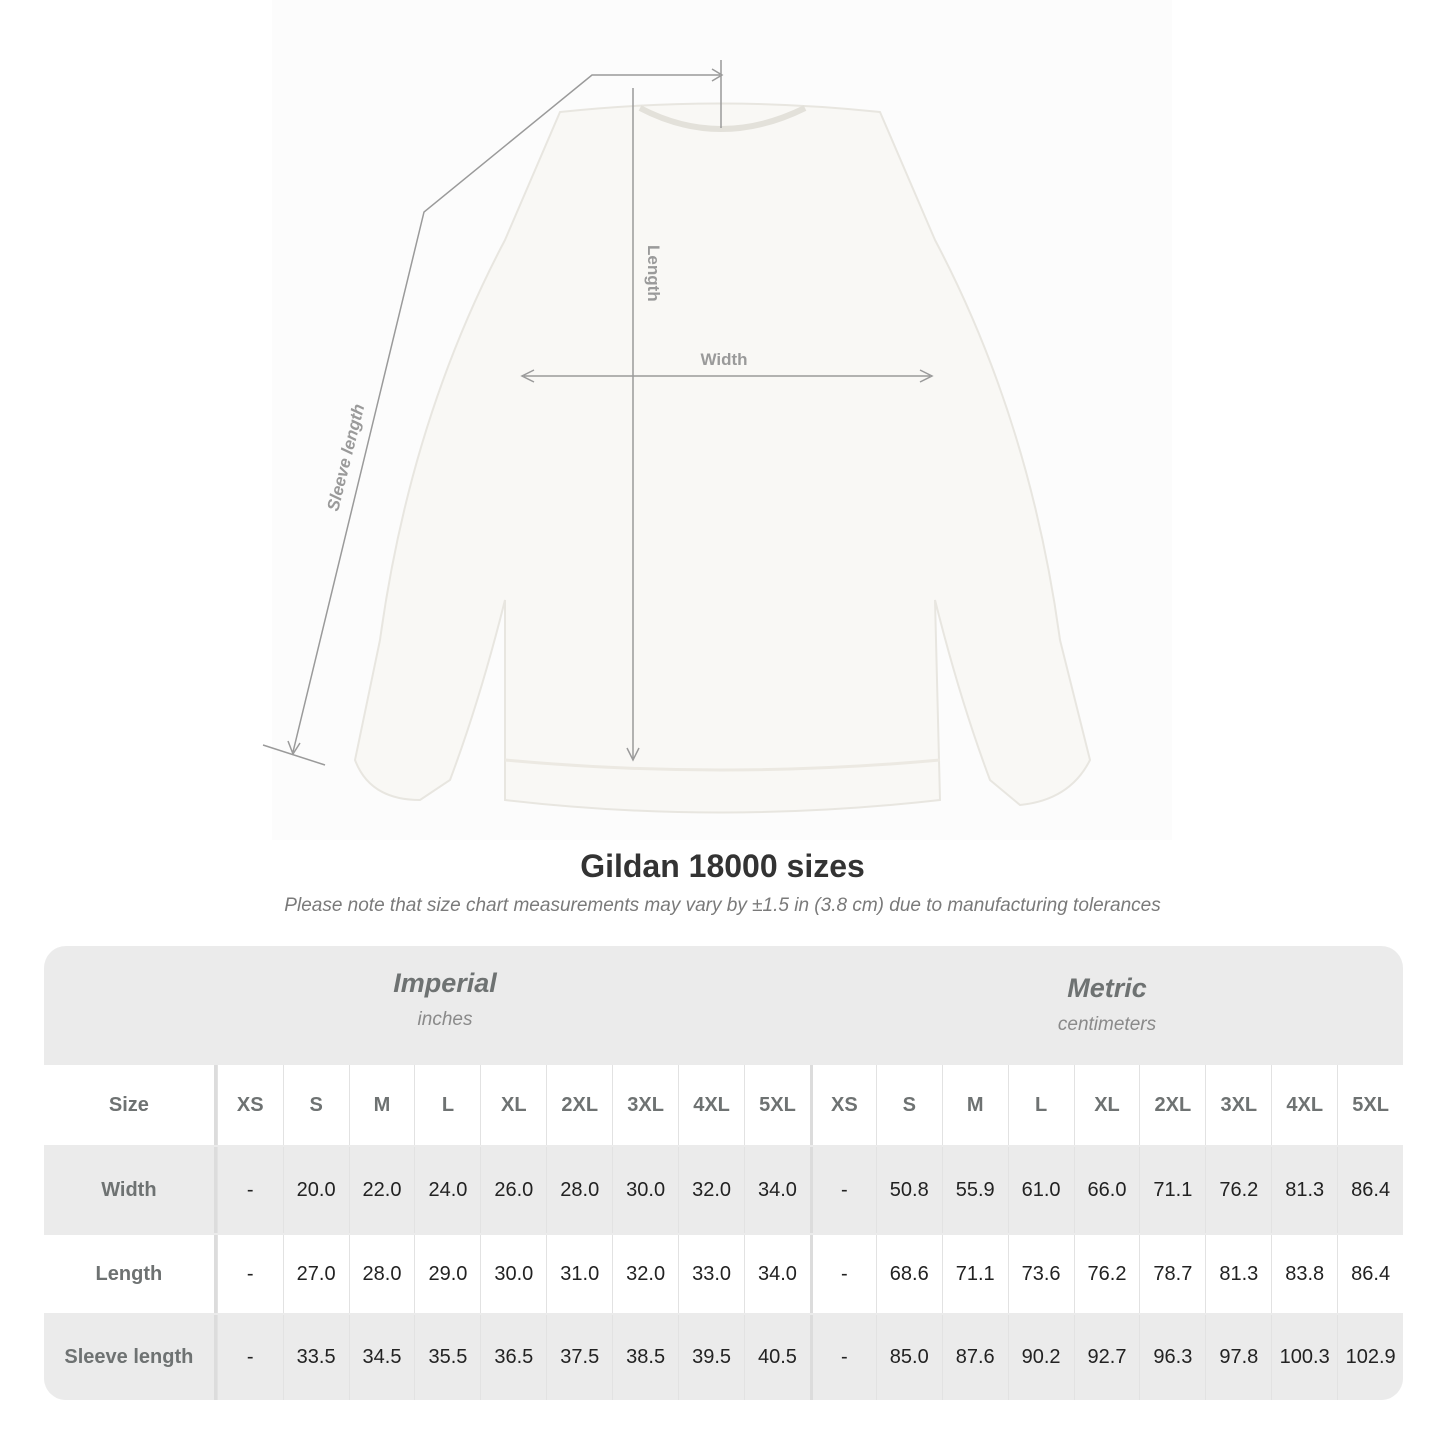 Image resolution: width=1445 pixels, height=1445 pixels. I want to click on imperial-value-cell: 33.5, so click(315, 1357).